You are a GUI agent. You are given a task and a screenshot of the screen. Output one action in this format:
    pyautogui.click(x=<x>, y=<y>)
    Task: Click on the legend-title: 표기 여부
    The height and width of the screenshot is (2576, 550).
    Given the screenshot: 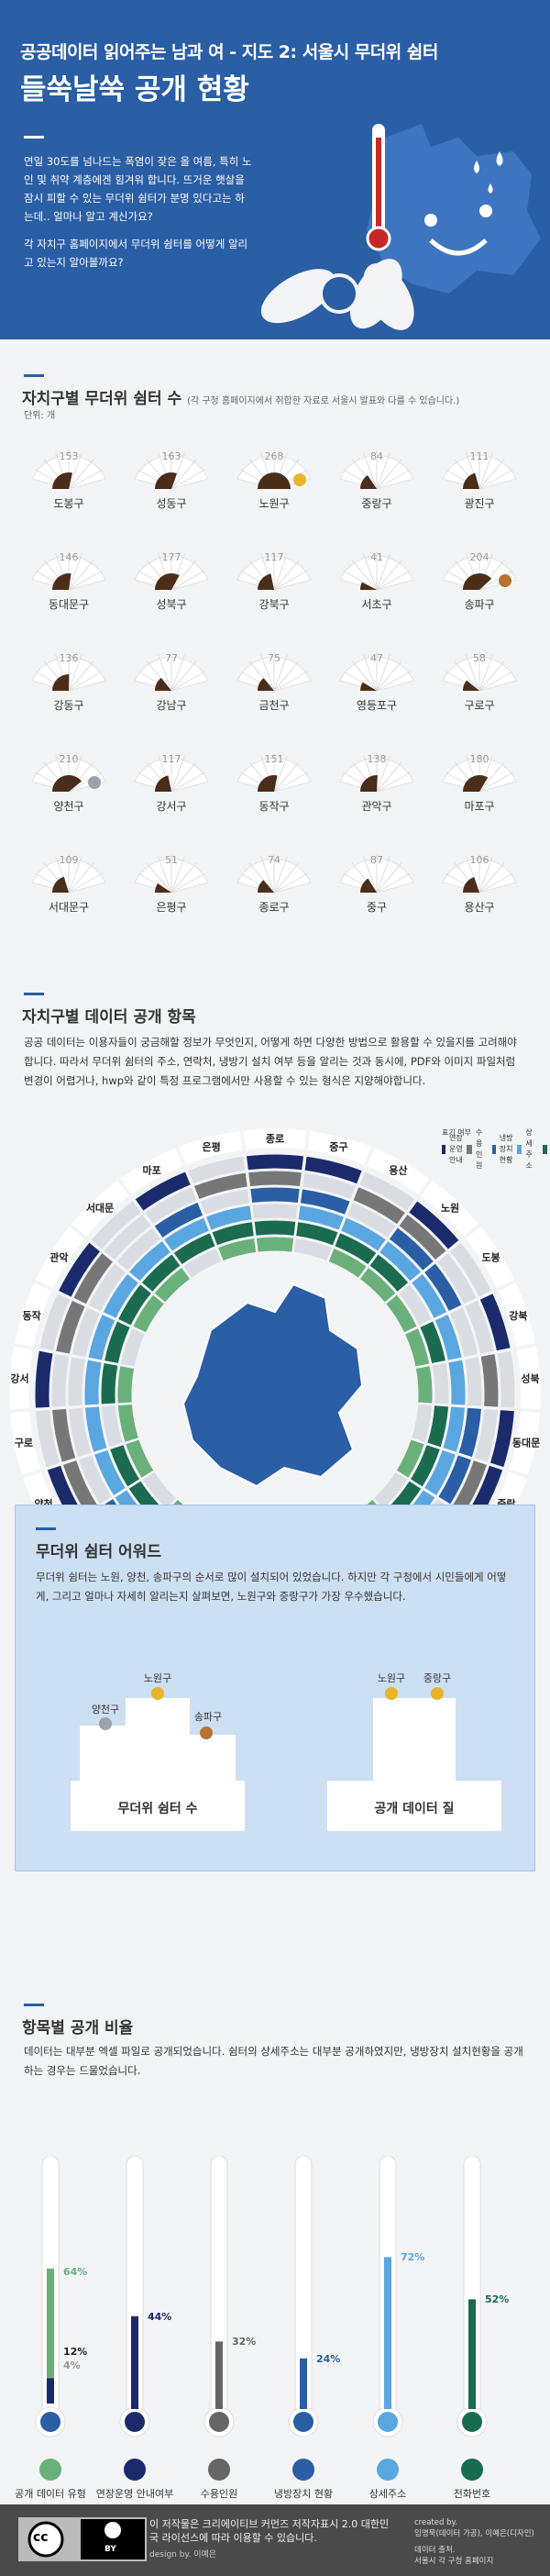 What is the action you would take?
    pyautogui.click(x=456, y=1132)
    